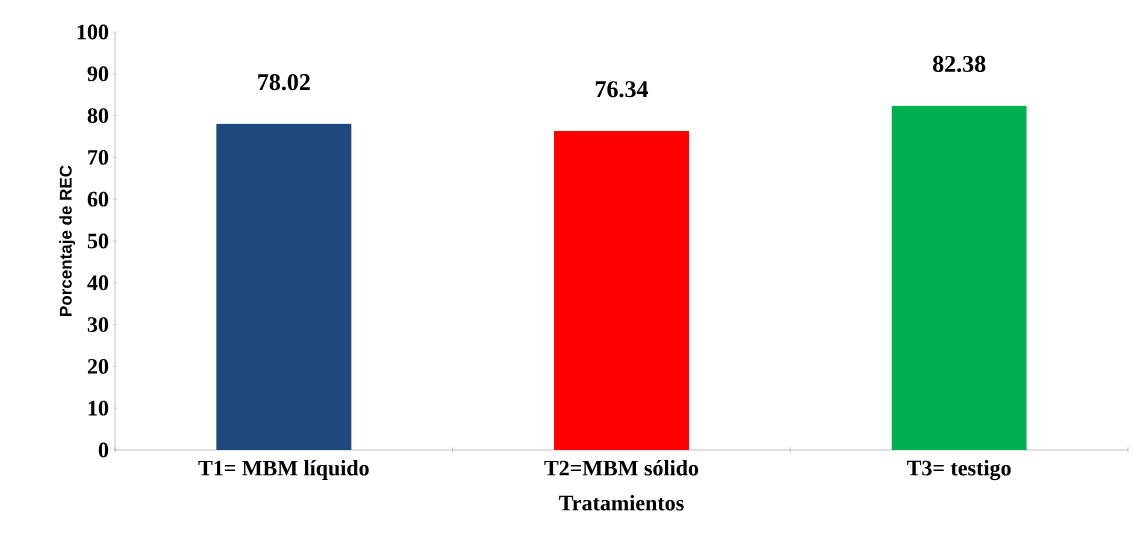  Describe the element at coordinates (98, 408) in the screenshot. I see `y-tick-label: 10` at that location.